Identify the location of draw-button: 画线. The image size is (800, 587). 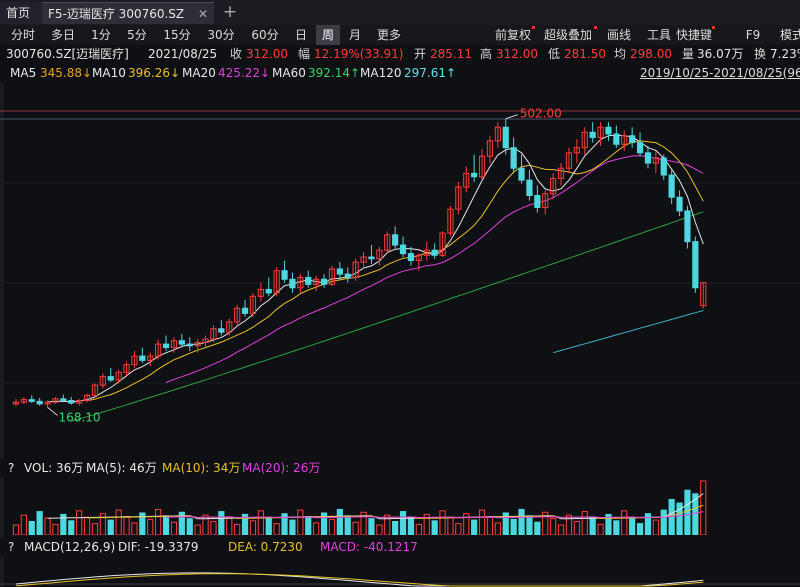
(618, 35).